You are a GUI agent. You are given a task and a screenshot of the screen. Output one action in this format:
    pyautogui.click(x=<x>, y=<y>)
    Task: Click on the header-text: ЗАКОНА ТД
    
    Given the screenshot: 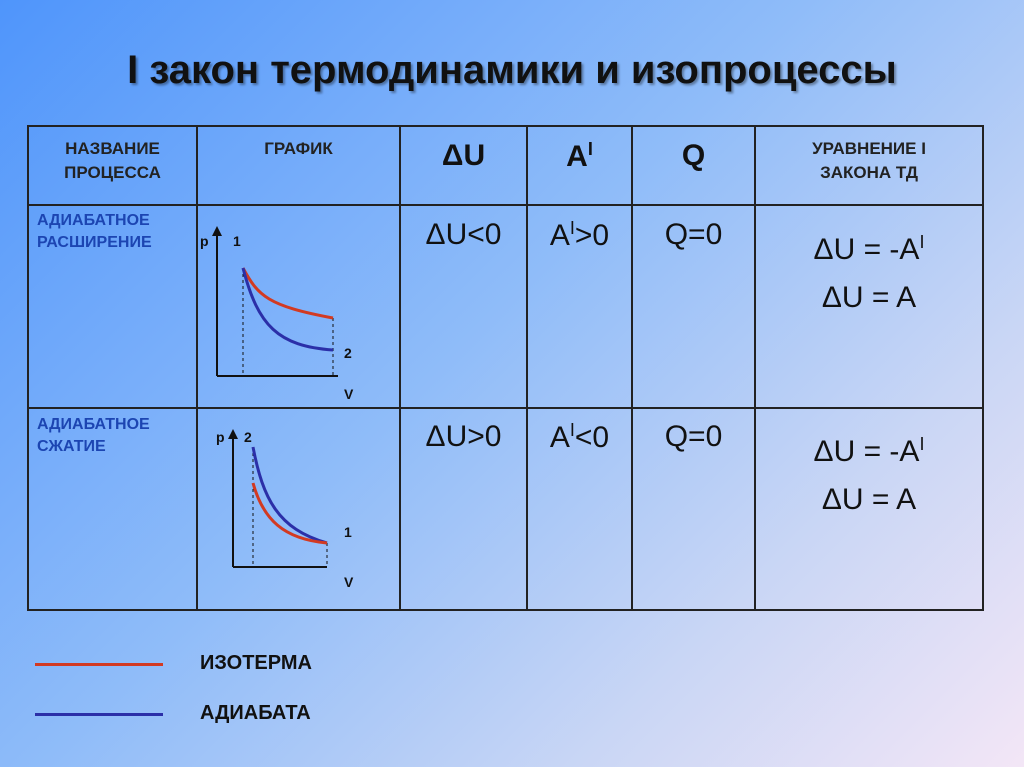 What is the action you would take?
    pyautogui.click(x=869, y=172)
    